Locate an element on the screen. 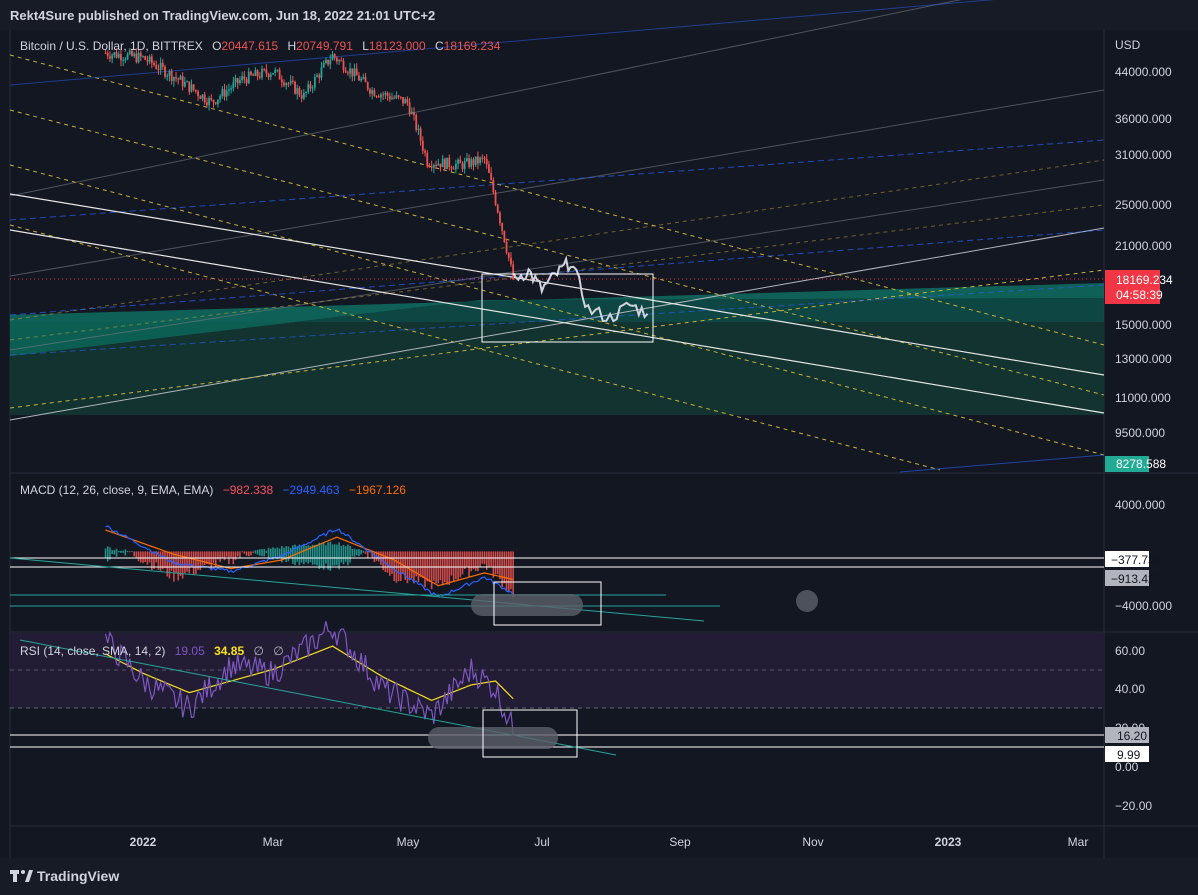 The image size is (1198, 895). last-price-badge is located at coordinates (1132, 287).